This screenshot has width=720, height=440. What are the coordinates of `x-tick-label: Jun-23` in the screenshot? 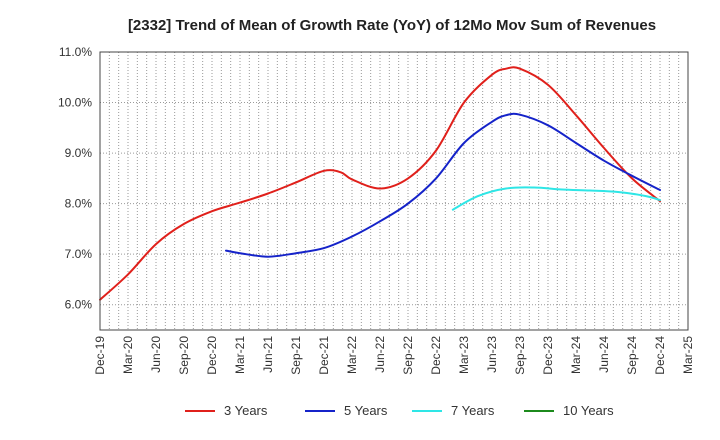 It's located at (492, 354).